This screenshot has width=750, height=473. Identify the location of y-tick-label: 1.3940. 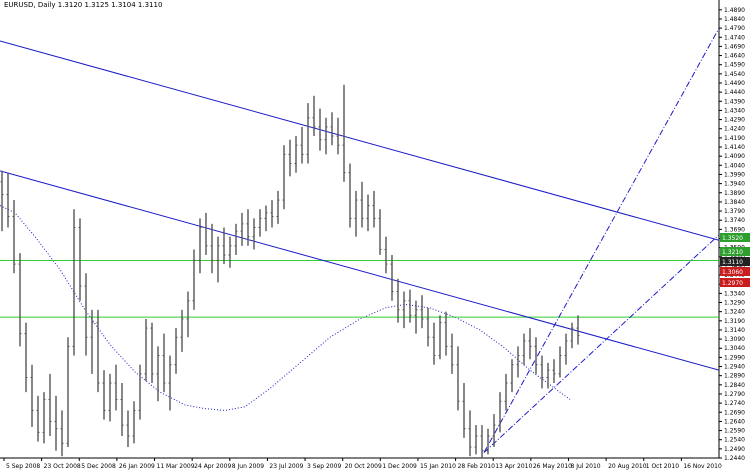
(734, 184).